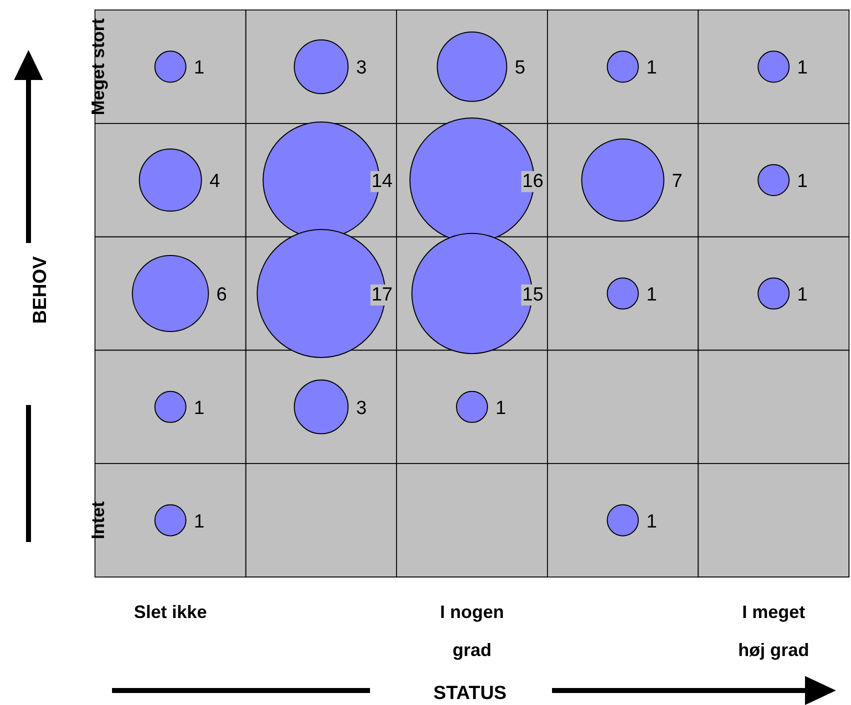 The width and height of the screenshot is (851, 705). What do you see at coordinates (470, 693) in the screenshot?
I see `x-axis-title: STATUS` at bounding box center [470, 693].